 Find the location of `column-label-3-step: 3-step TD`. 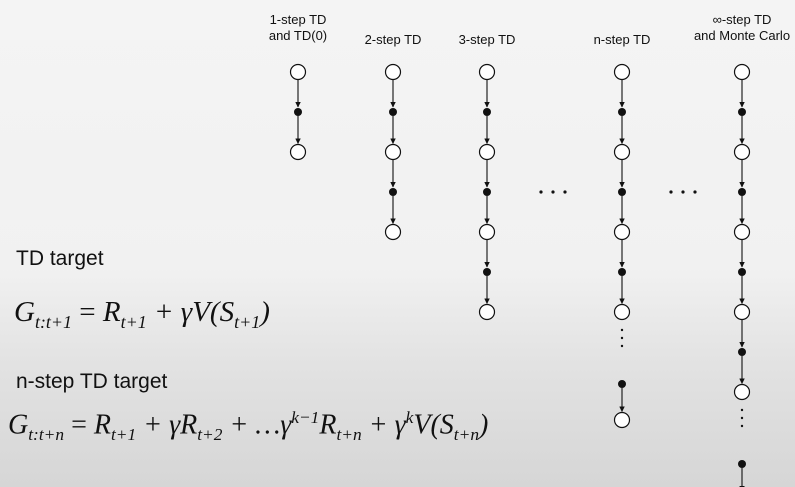

column-label-3-step: 3-step TD is located at coordinates (487, 39).